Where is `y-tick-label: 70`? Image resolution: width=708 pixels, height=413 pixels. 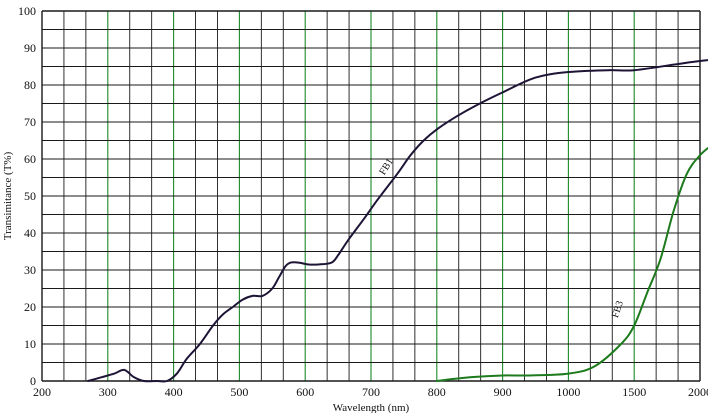
y-tick-label: 70 is located at coordinates (30, 122).